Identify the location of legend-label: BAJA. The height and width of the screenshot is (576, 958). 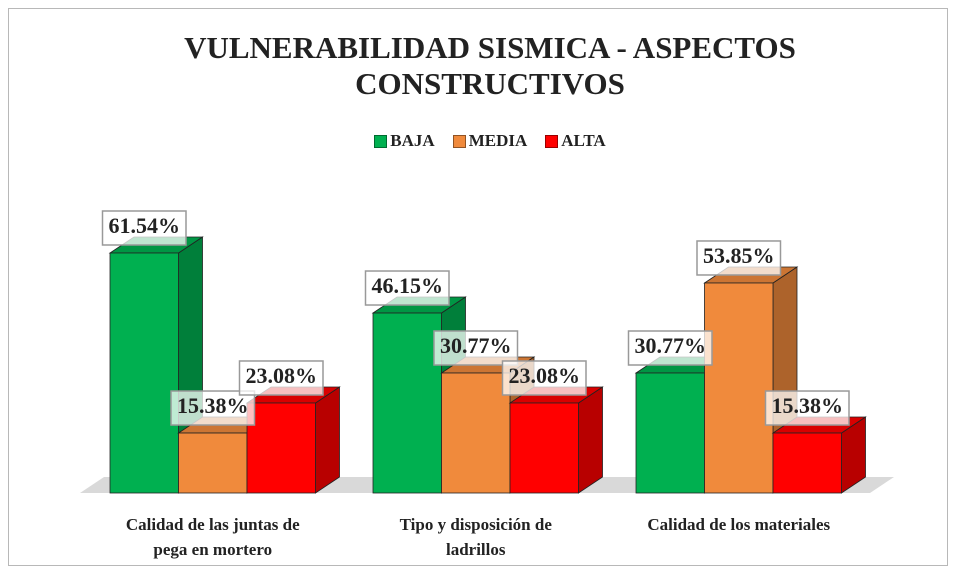
(412, 140).